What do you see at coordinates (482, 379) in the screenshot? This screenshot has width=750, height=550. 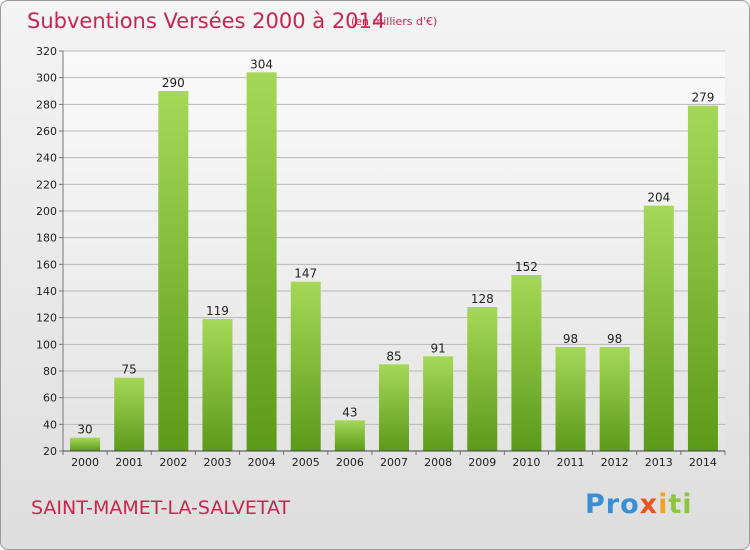 I see `bar-2009` at bounding box center [482, 379].